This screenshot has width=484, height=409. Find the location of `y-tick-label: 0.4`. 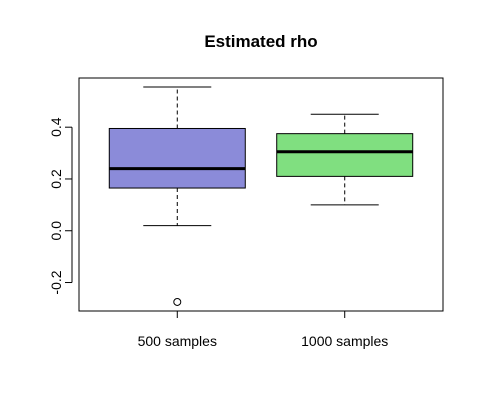

y-tick-label: 0.4 is located at coordinates (56, 127).